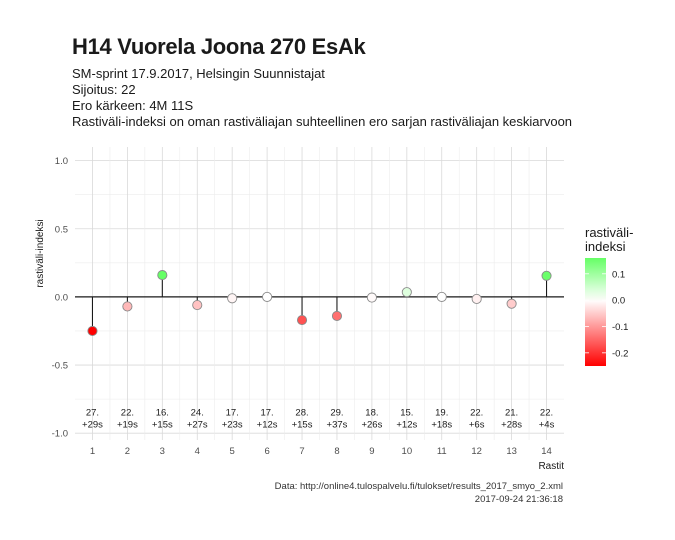  What do you see at coordinates (61, 161) in the screenshot?
I see `y-tick-label: 1.0` at bounding box center [61, 161].